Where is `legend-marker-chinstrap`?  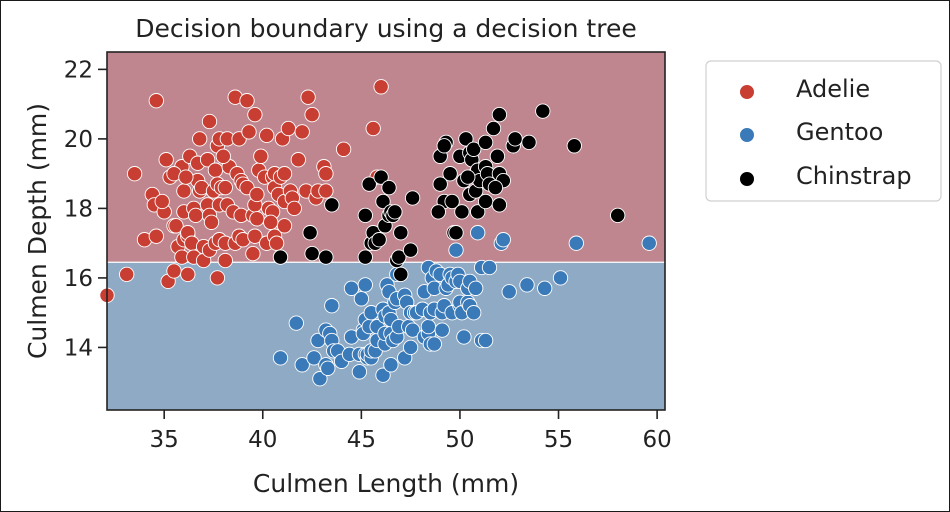 legend-marker-chinstrap is located at coordinates (747, 179).